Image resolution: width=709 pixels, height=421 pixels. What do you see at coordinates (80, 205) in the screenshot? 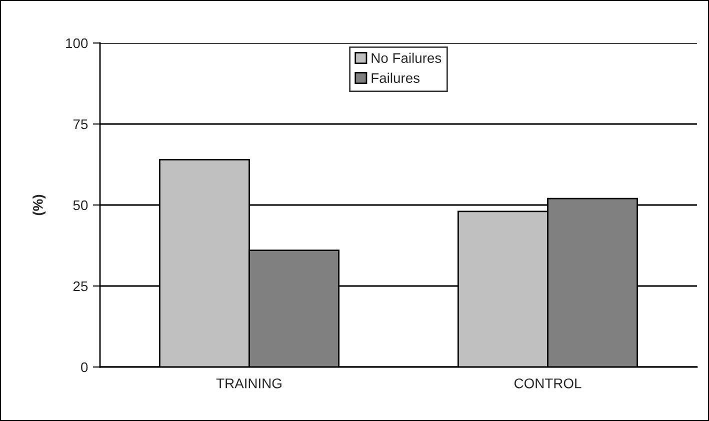
I see `y-tick-label: 50` at bounding box center [80, 205].